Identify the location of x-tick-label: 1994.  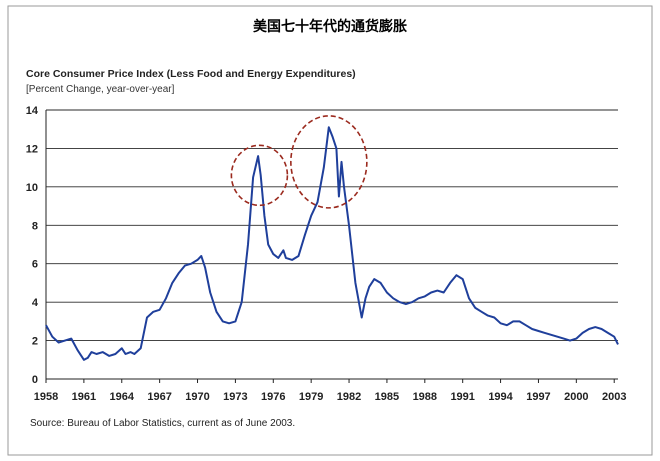
(500, 397).